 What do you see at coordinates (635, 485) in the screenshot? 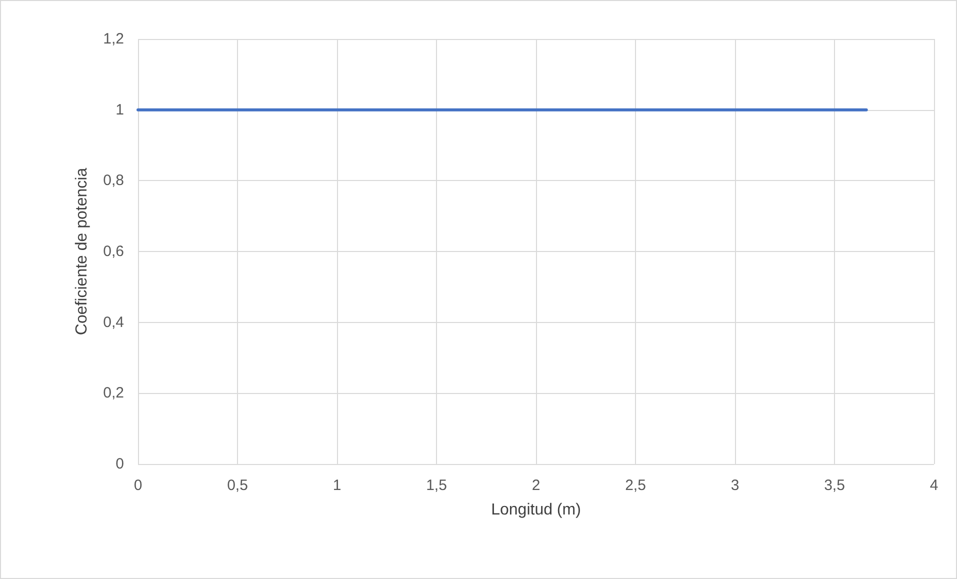
I see `x-tick-label: 2,5` at bounding box center [635, 485].